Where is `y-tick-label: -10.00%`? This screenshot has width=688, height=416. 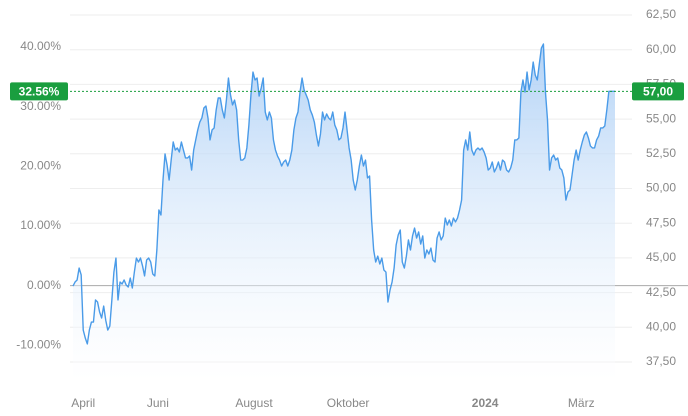 y-tick-label: -10.00% is located at coordinates (38, 345).